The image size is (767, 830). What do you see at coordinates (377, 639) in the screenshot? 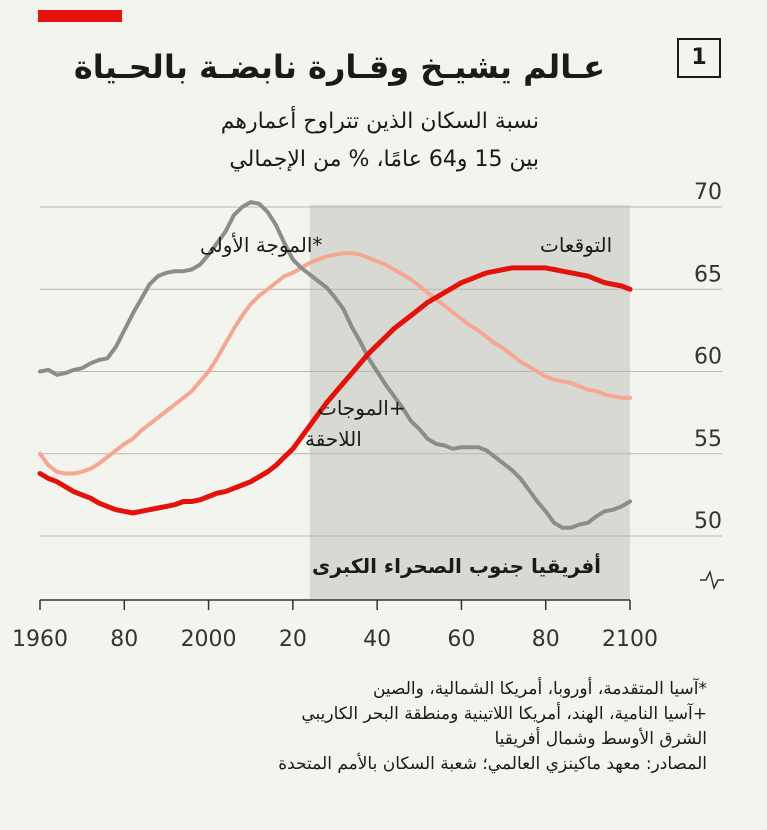
I see `x-tick-label: 40` at bounding box center [377, 639].